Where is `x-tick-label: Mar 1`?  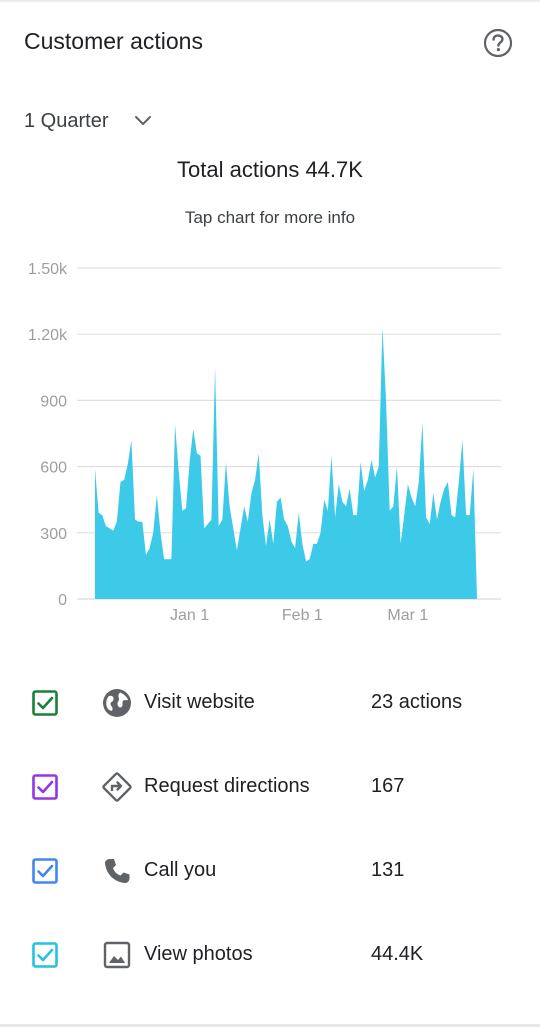 x-tick-label: Mar 1 is located at coordinates (407, 615).